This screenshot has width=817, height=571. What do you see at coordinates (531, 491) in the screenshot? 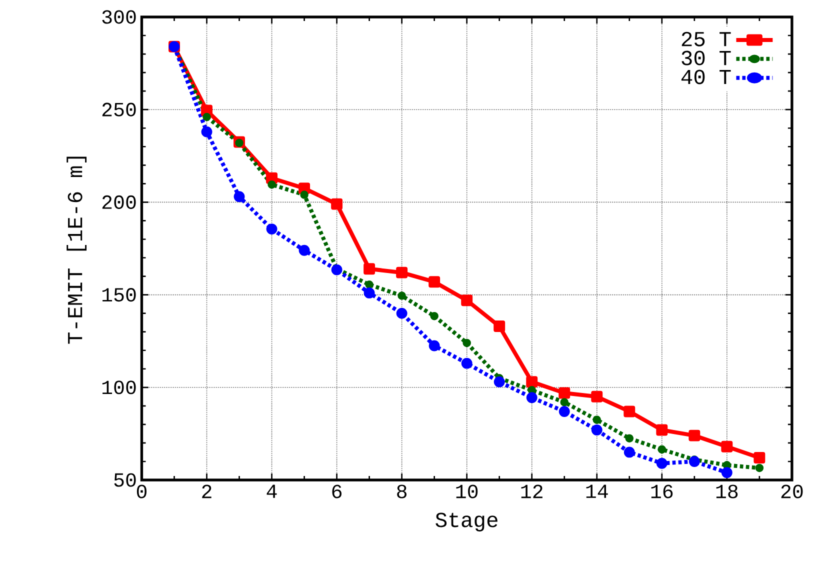
I see `x-tick-label: 12` at bounding box center [531, 491].